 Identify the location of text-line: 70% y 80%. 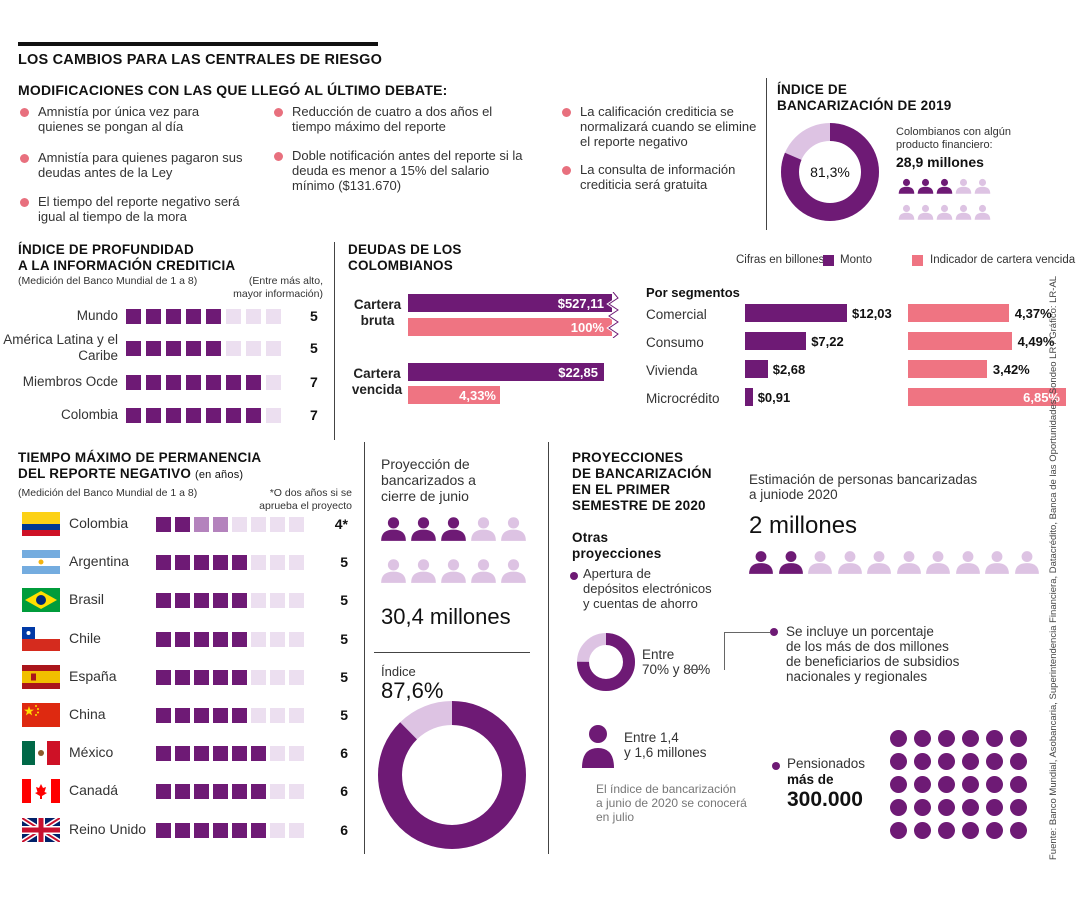
(676, 669).